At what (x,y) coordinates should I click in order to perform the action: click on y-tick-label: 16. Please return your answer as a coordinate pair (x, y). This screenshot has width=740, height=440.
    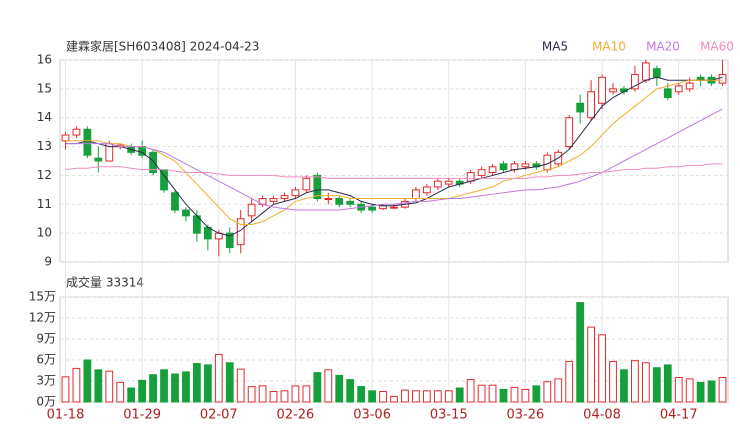
    Looking at the image, I should click on (44, 60).